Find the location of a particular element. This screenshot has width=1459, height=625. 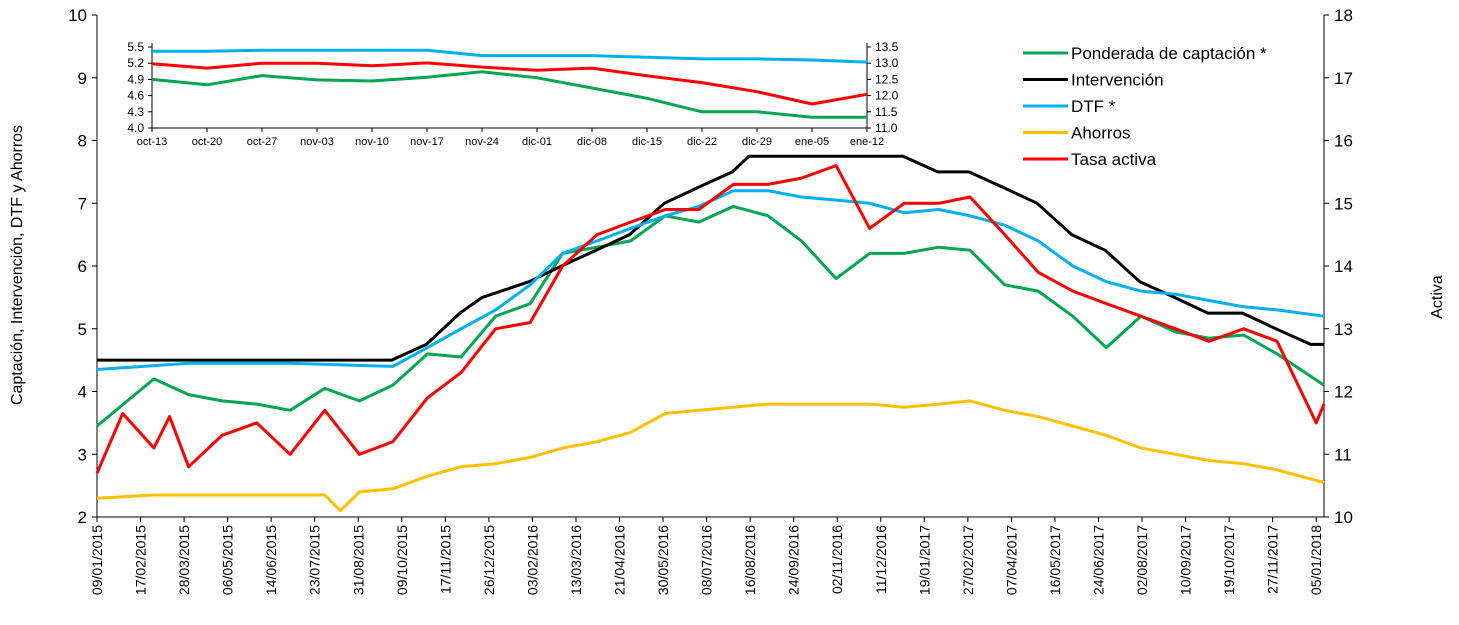

x-tick-label: 17/11/2015 is located at coordinates (445, 559).